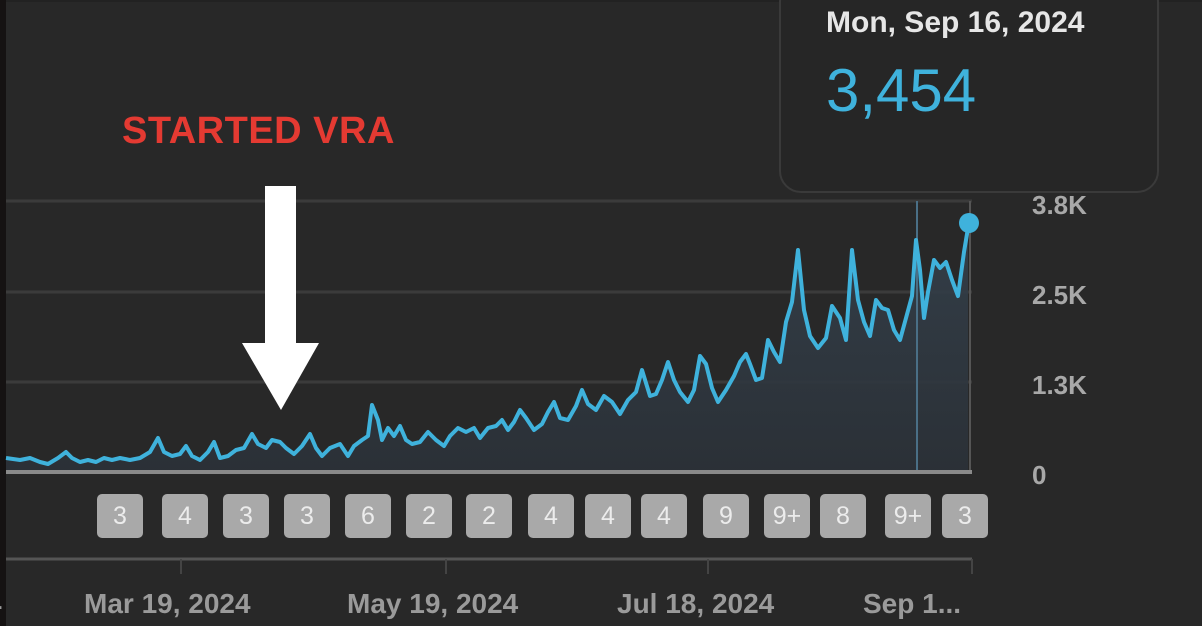 The width and height of the screenshot is (1202, 626). What do you see at coordinates (280, 298) in the screenshot?
I see `down-arrow-icon` at bounding box center [280, 298].